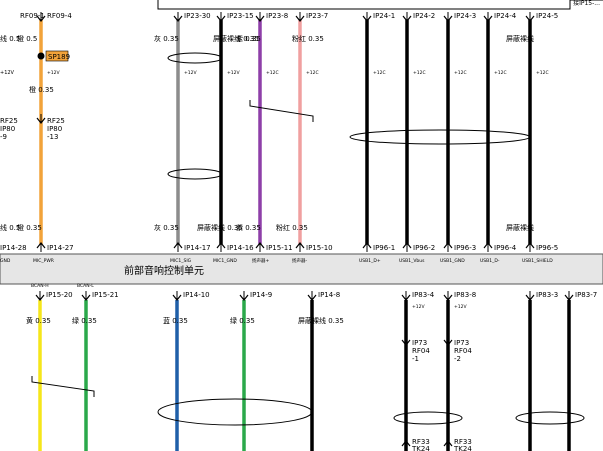 This screenshot has width=603, height=451. Describe the element at coordinates (260, 260) in the screenshot. I see `bottom-signal-label: 扬声器+` at that location.